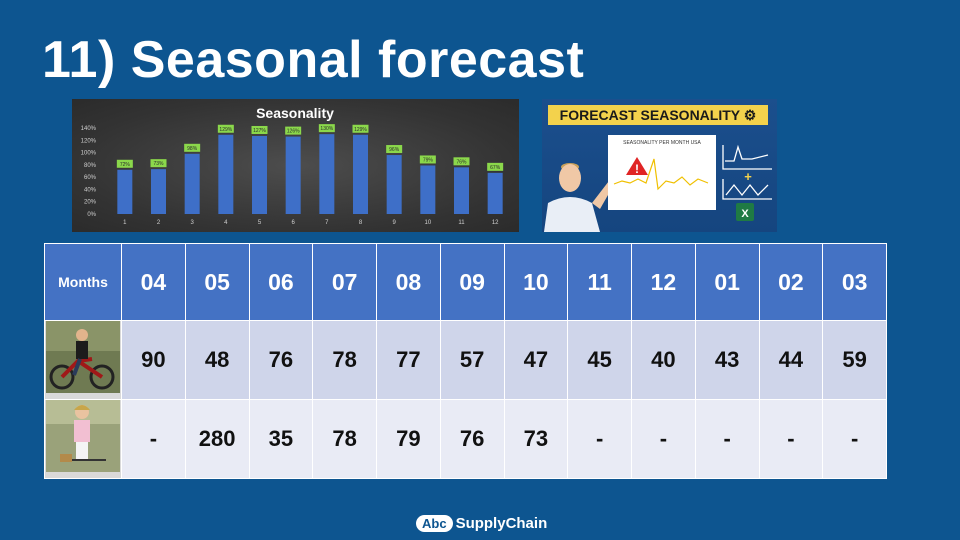 The height and width of the screenshot is (540, 960). Describe the element at coordinates (281, 282) in the screenshot. I see `month-header: 06` at that location.